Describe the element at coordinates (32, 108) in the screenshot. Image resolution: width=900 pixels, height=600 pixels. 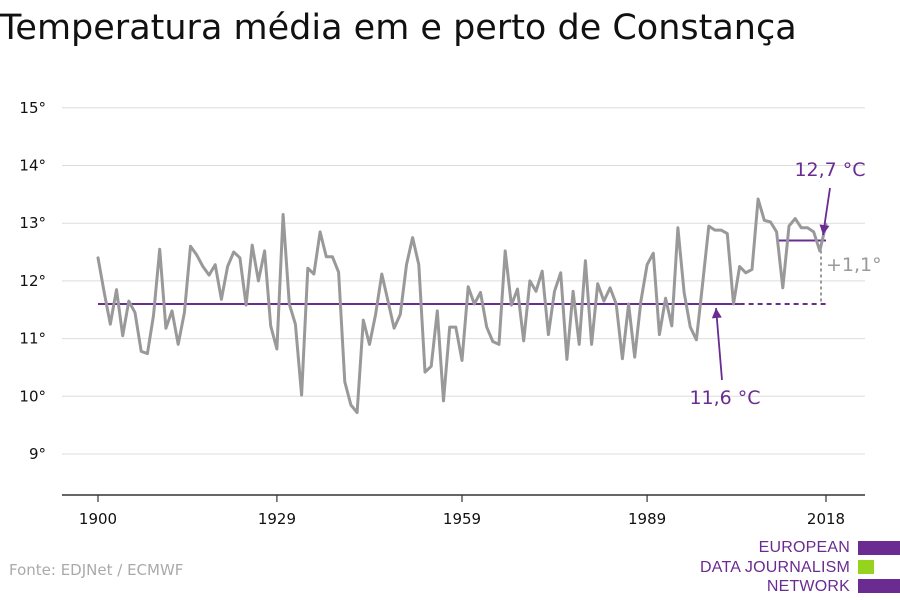
I see `y-tick-label-15: 15°` at that location.